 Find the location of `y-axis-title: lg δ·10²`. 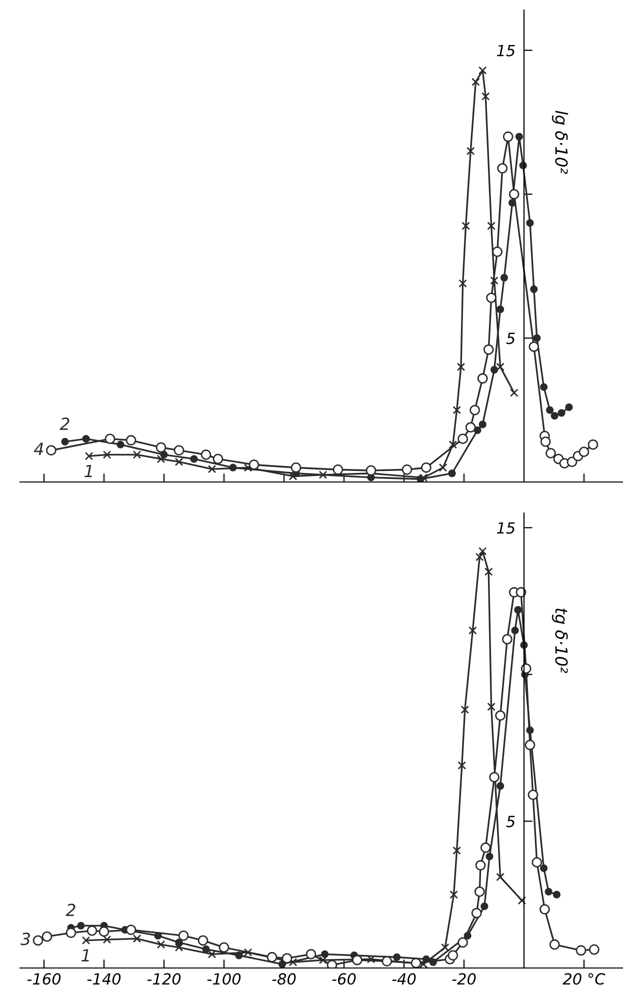

y-axis-title: lg δ·10² is located at coordinates (560, 142).